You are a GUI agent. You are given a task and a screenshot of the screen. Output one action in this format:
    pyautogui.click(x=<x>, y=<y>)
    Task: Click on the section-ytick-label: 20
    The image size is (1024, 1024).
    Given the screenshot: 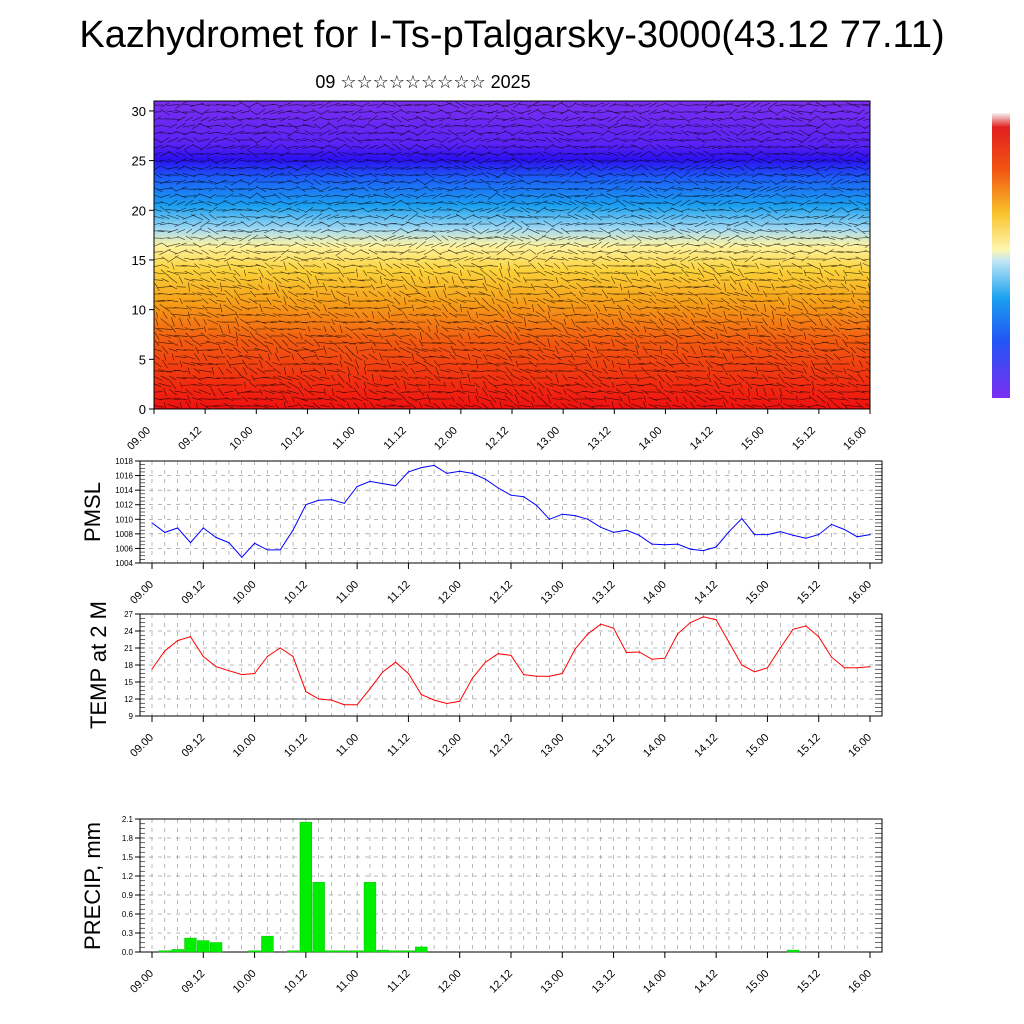 What is the action you would take?
    pyautogui.click(x=139, y=210)
    